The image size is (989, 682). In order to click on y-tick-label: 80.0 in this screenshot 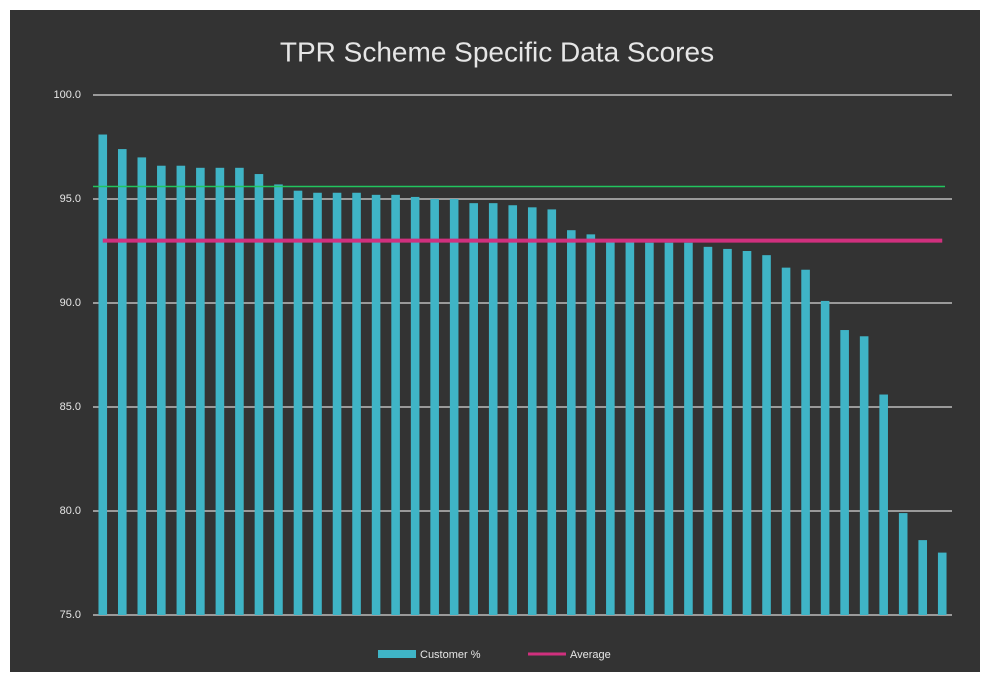, I will do `click(70, 511)`.